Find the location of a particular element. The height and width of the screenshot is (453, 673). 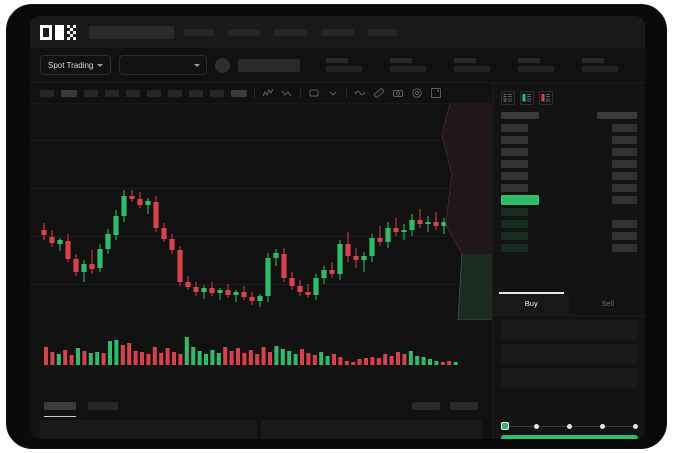

chart-type-icon is located at coordinates (360, 93).